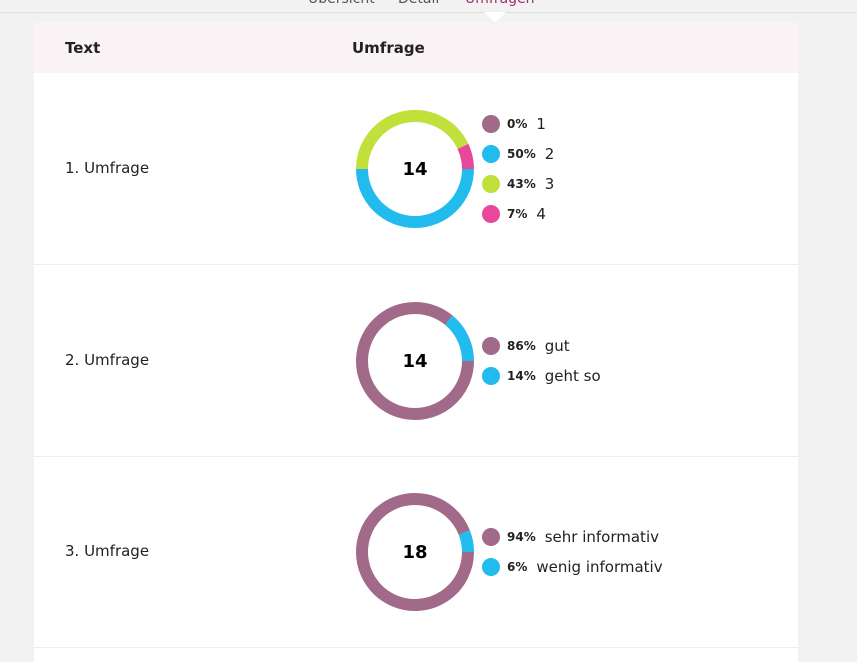 This screenshot has height=662, width=857. I want to click on legend-item: 7% 4, so click(518, 214).